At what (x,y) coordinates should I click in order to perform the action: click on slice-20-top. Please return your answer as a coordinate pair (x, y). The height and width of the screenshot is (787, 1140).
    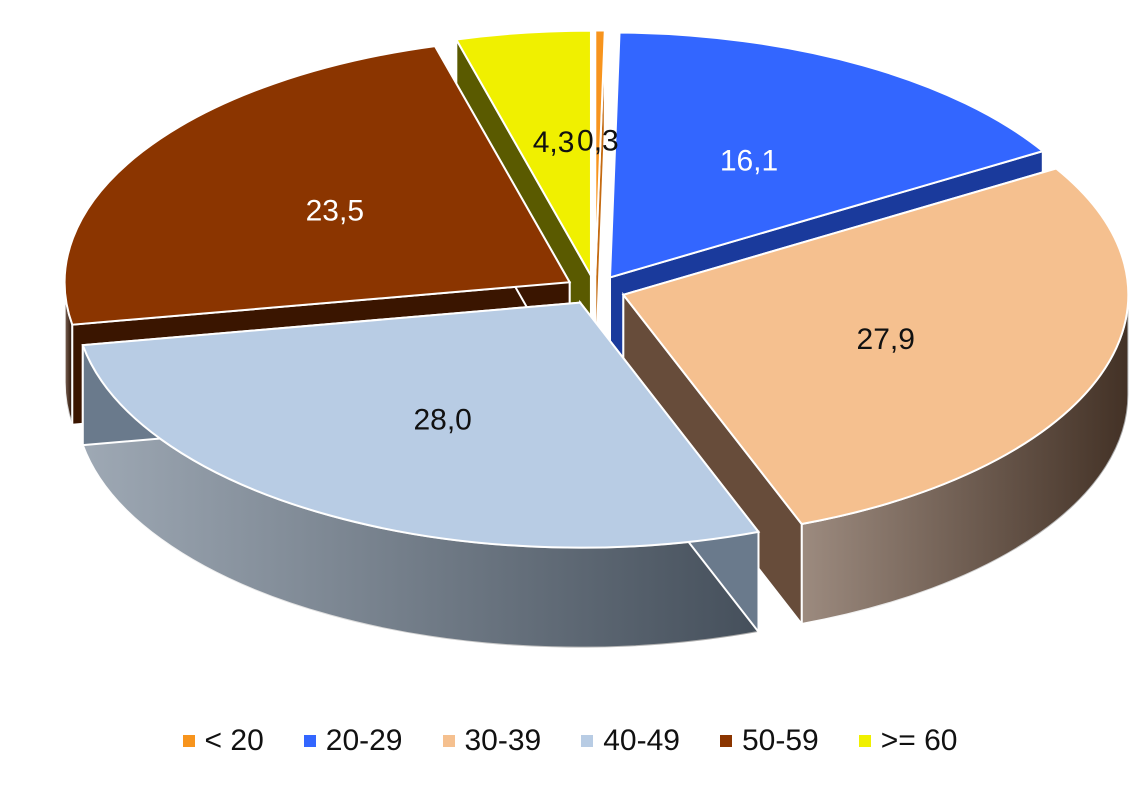
    Looking at the image, I should click on (600, 152).